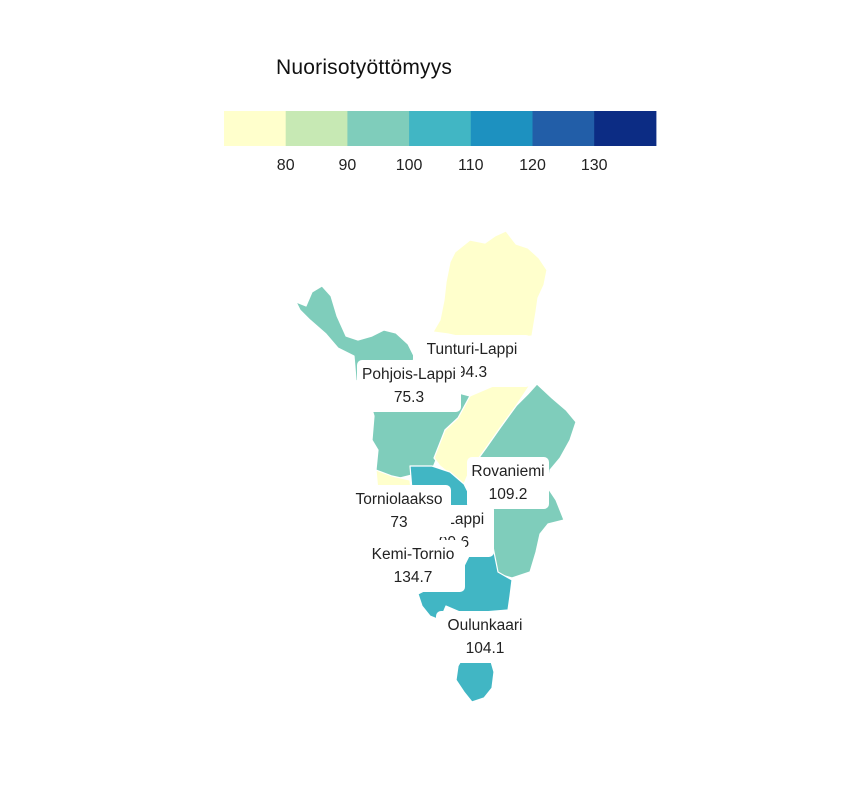 This screenshot has height=792, width=864. What do you see at coordinates (398, 499) in the screenshot?
I see `region-label-name: Torniolaakso` at bounding box center [398, 499].